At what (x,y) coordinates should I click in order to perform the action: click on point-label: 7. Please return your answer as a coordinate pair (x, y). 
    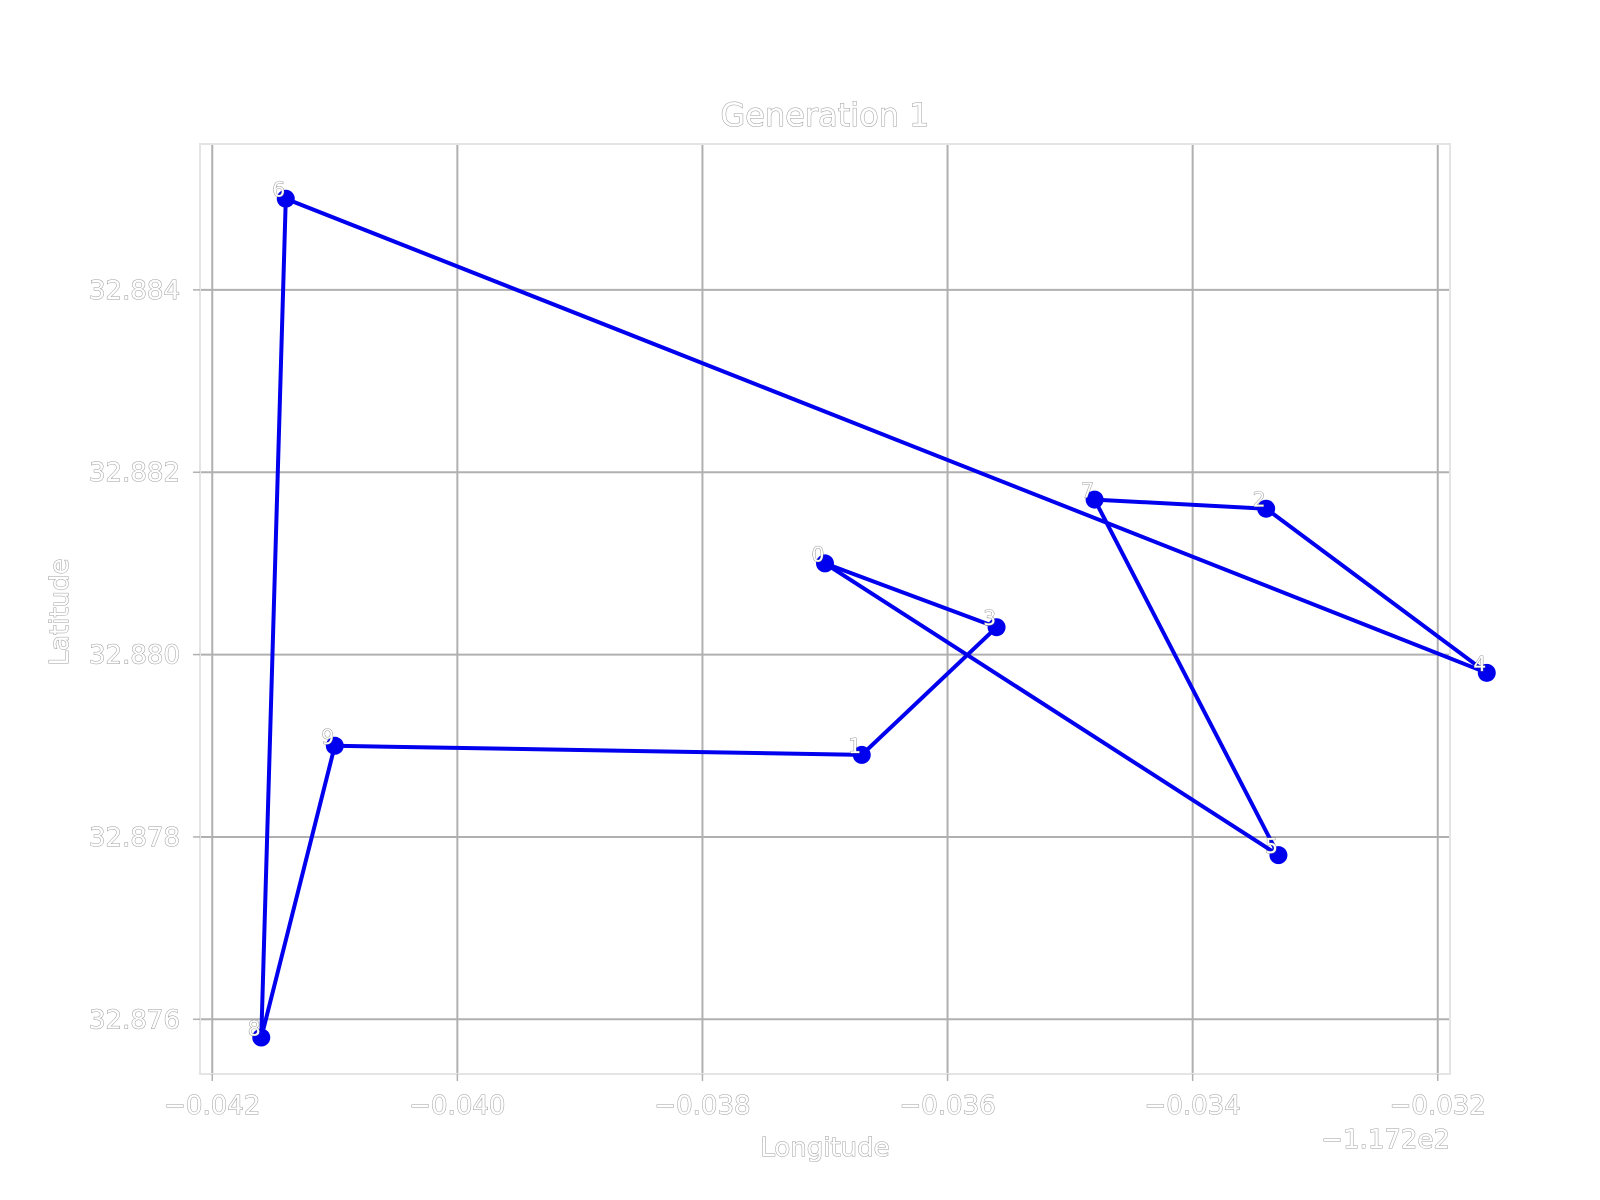
    Looking at the image, I should click on (1087, 491).